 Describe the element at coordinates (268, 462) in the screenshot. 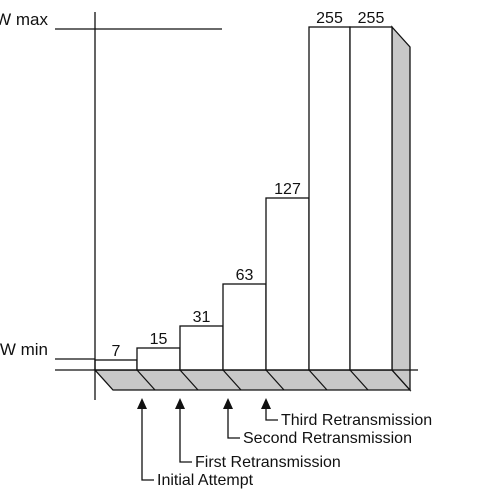

I see `annotation-label: First Retransmission` at that location.